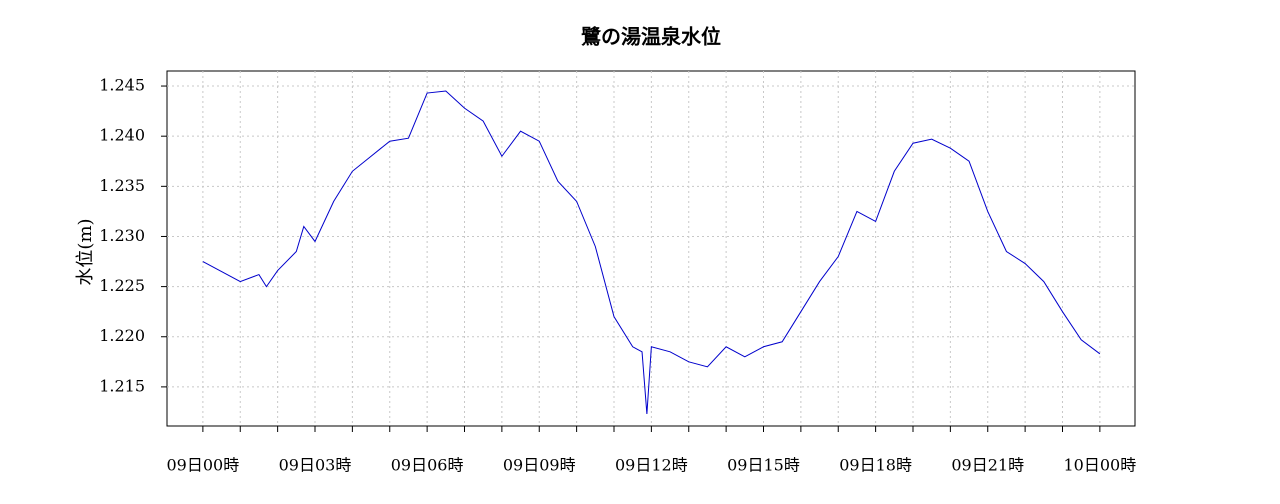 This screenshot has height=504, width=1280. What do you see at coordinates (122, 85) in the screenshot?
I see `y-tick-label: 1.245` at bounding box center [122, 85].